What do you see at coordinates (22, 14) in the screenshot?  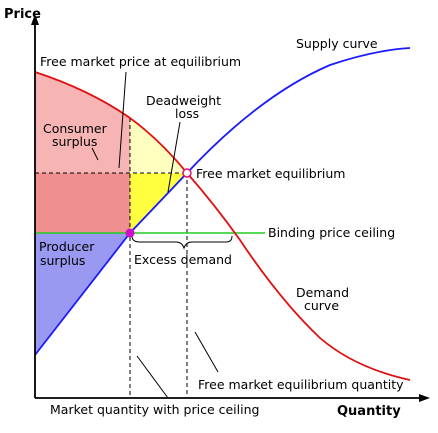 I see `y-axis-label: Price` at bounding box center [22, 14].